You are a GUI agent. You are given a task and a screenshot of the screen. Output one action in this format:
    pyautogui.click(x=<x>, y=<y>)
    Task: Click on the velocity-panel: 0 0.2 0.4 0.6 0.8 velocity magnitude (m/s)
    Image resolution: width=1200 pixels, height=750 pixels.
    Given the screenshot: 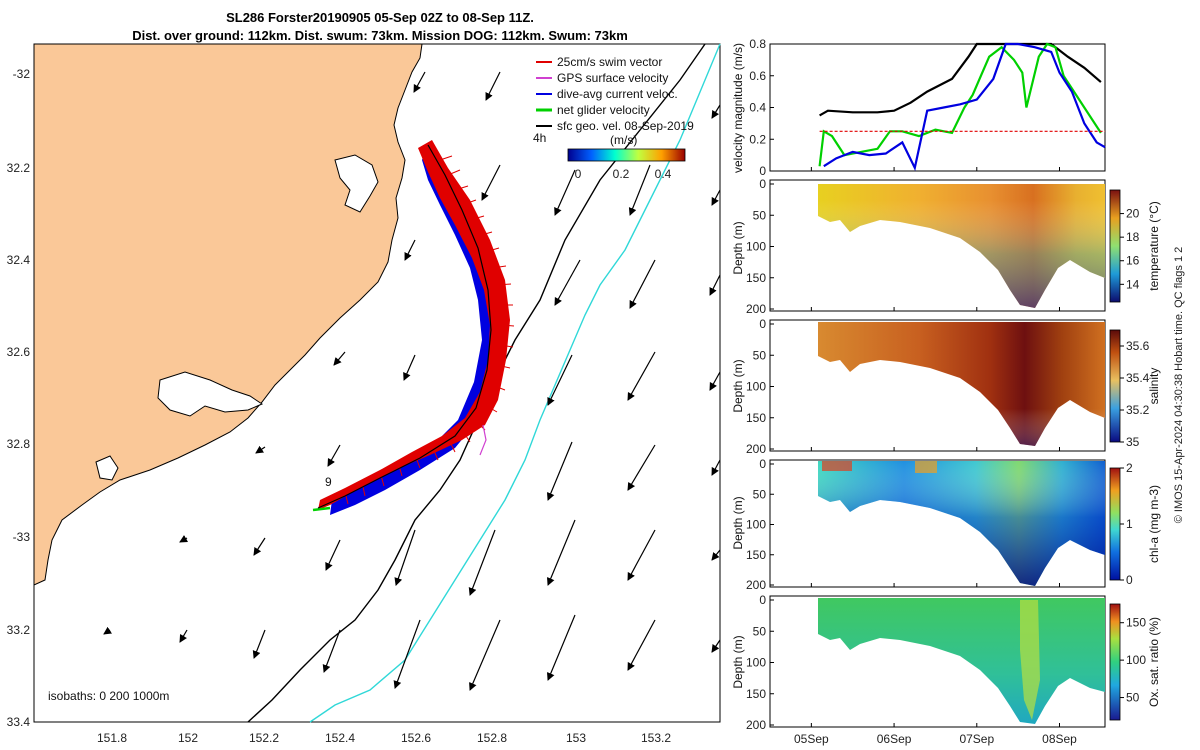 What is the action you would take?
    pyautogui.click(x=918, y=107)
    